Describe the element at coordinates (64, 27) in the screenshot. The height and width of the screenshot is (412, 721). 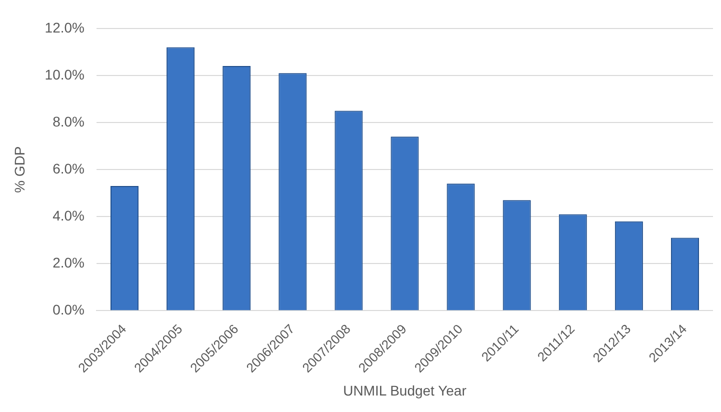
I see `y-tick-label: 12.0%` at that location.